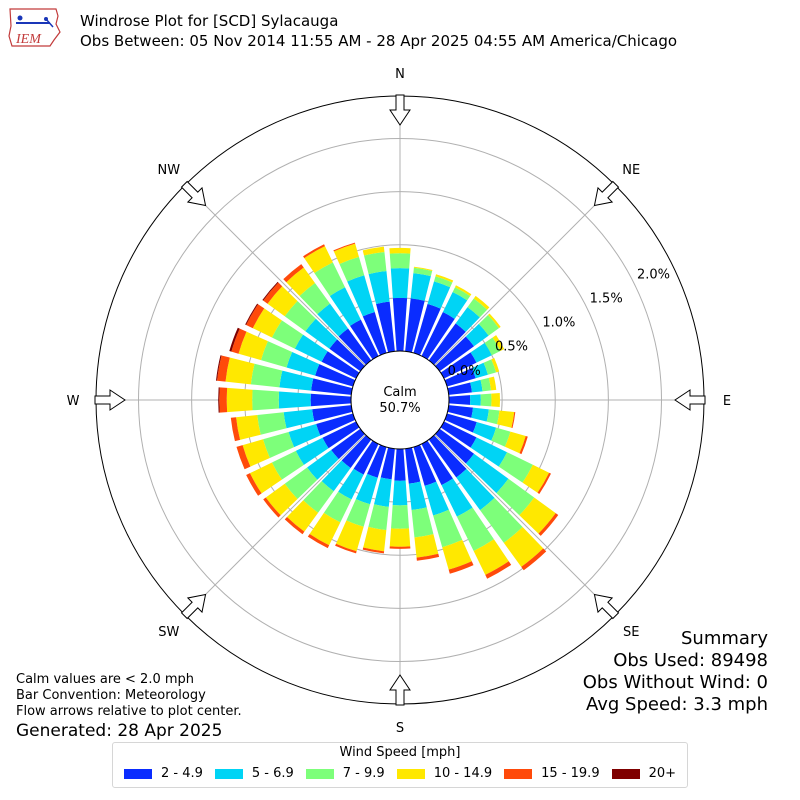  Describe the element at coordinates (570, 773) in the screenshot. I see `legend-label: 15 - 19.9` at that location.